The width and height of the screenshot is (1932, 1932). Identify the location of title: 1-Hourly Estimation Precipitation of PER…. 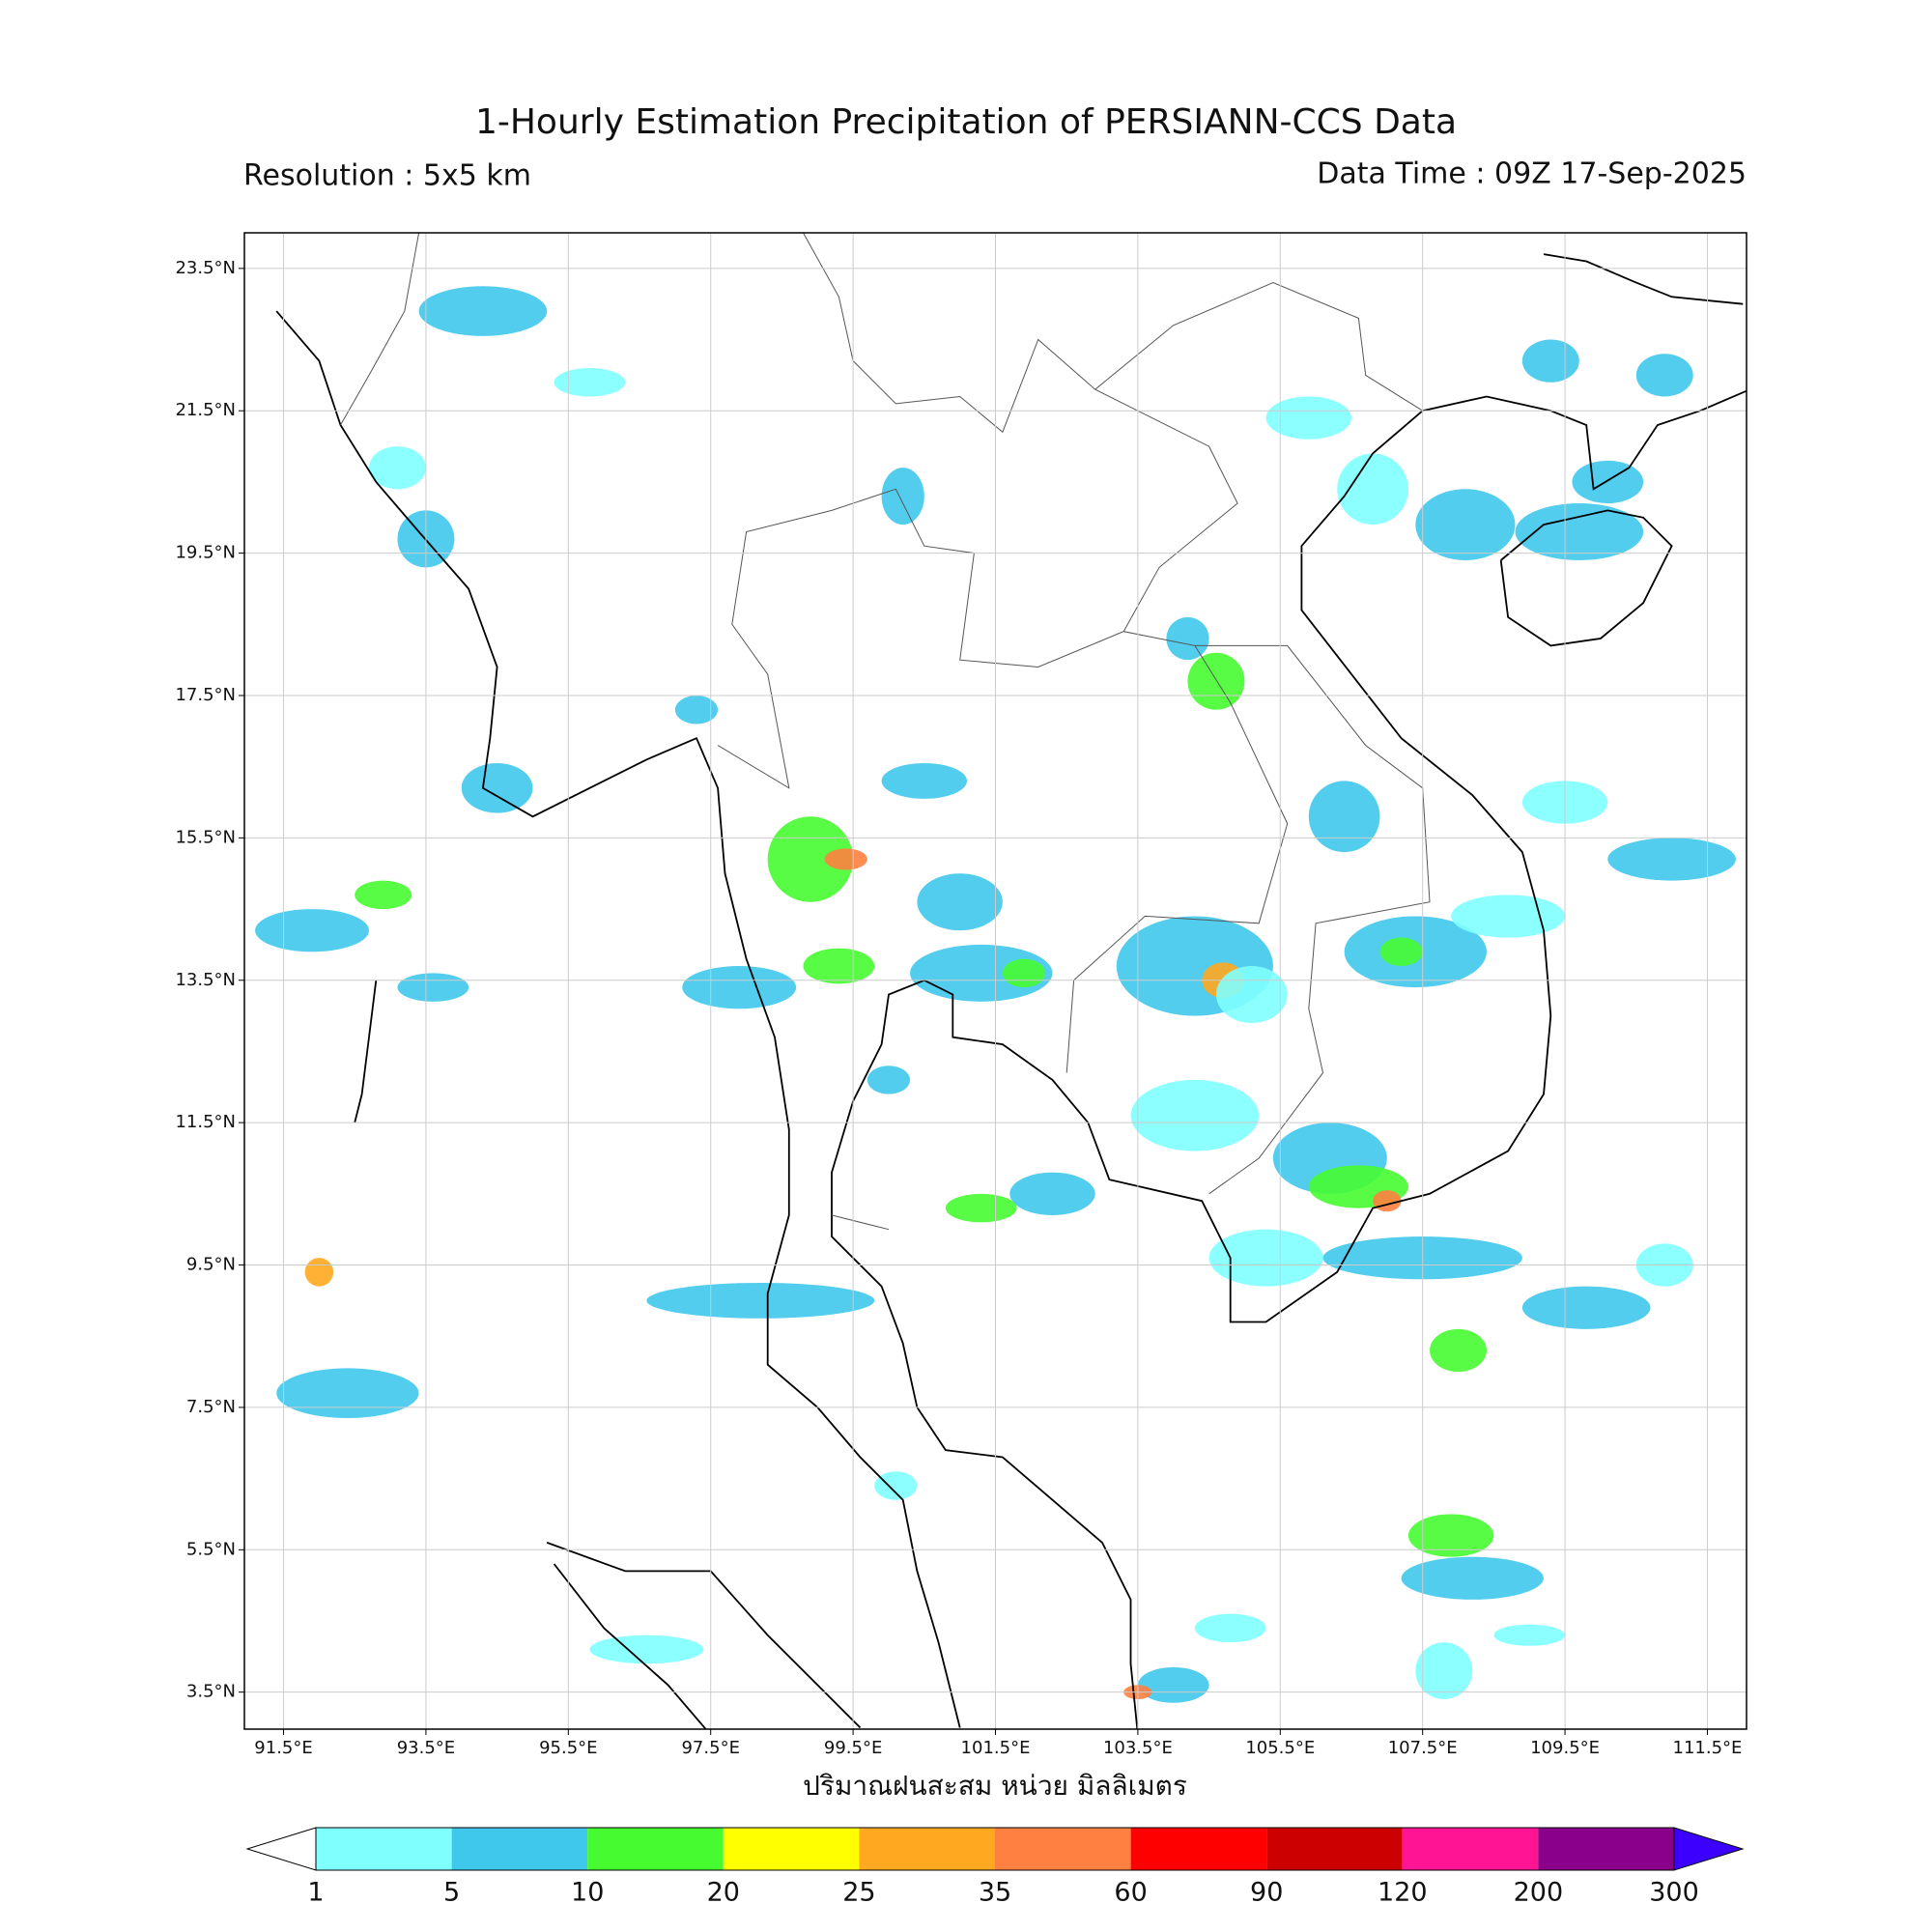
(966, 122).